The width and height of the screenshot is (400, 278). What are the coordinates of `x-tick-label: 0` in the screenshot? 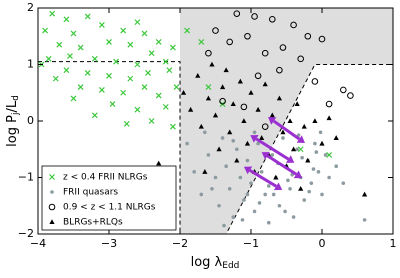 It's located at (322, 243).